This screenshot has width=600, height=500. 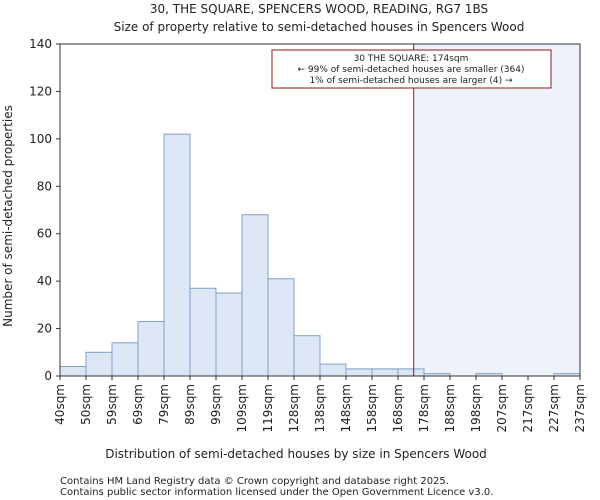 What do you see at coordinates (48, 376) in the screenshot?
I see `y-tick-label: 0` at bounding box center [48, 376].